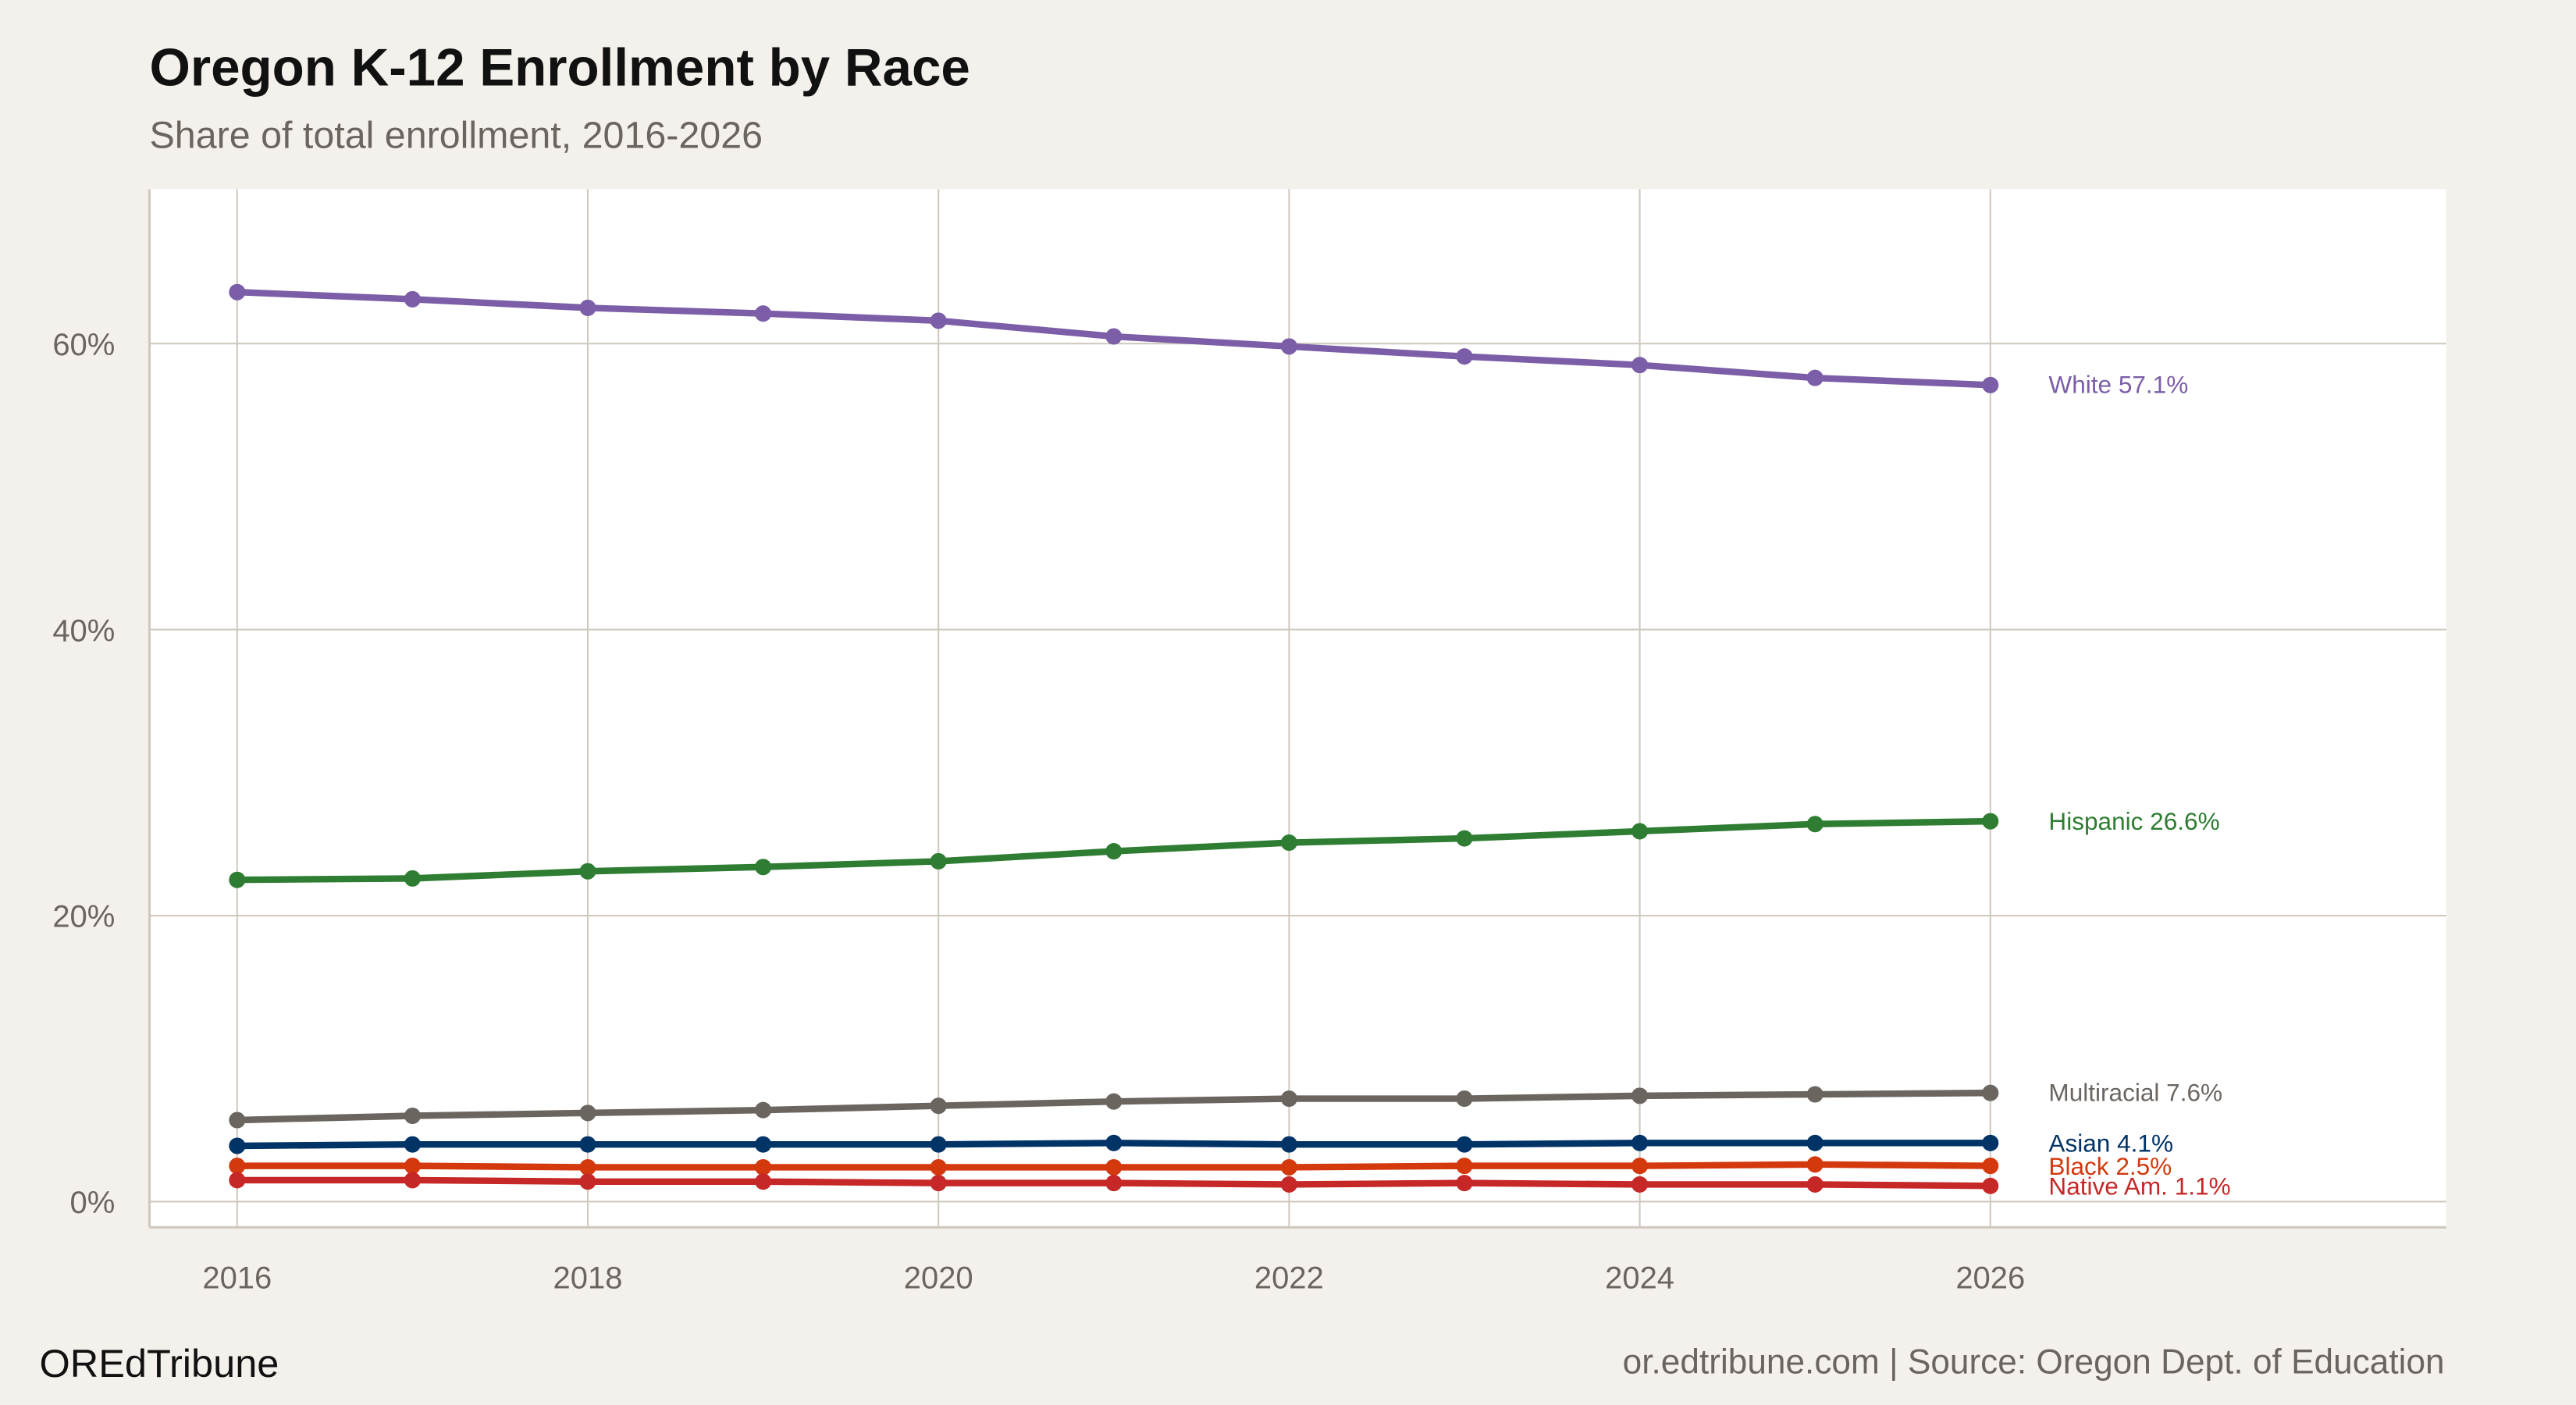 The width and height of the screenshot is (2576, 1405). I want to click on chart-subtitle: Share of total enrollment, 2016-2026, so click(456, 136).